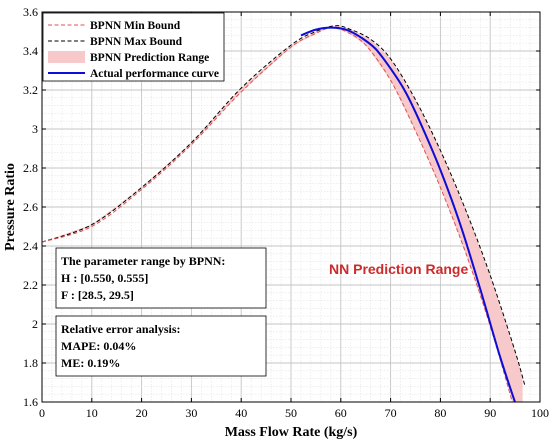  What do you see at coordinates (30, 207) in the screenshot?
I see `y-tick-label: 2.6` at bounding box center [30, 207].